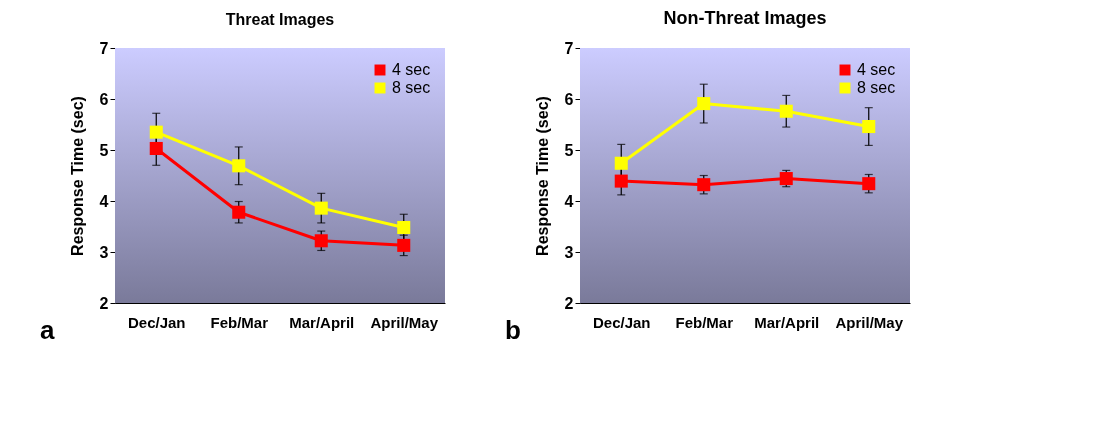 The image size is (1107, 421). I want to click on text: a, so click(47, 330).